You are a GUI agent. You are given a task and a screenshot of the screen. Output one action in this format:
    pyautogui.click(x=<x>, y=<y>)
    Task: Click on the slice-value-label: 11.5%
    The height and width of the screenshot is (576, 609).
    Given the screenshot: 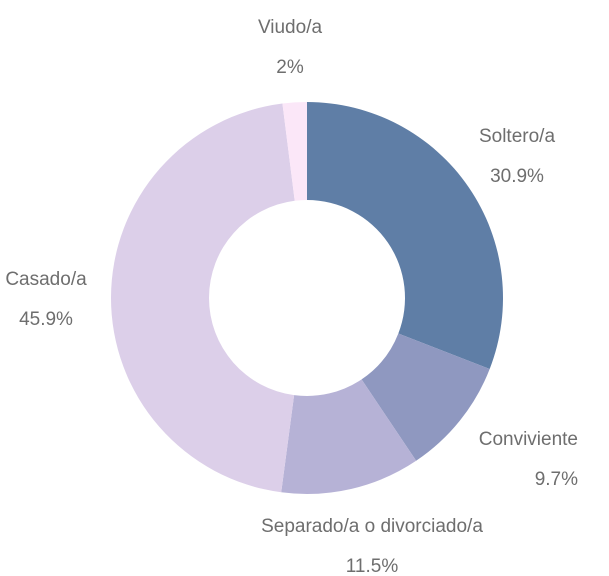 What is the action you would take?
    pyautogui.click(x=372, y=566)
    